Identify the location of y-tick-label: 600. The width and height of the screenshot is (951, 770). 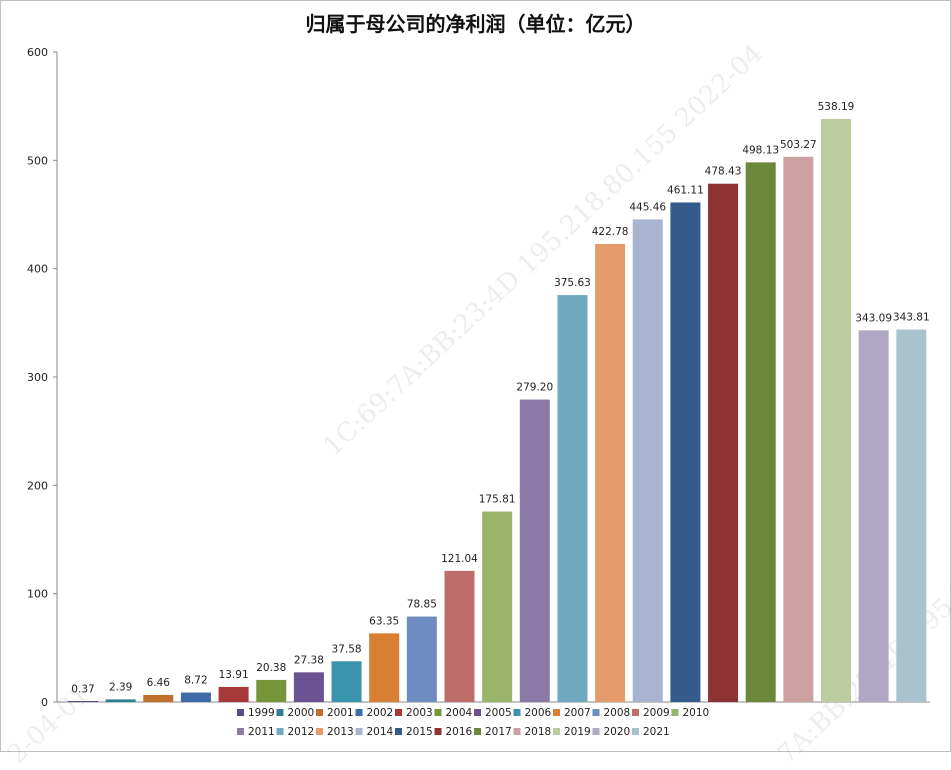
(37, 52).